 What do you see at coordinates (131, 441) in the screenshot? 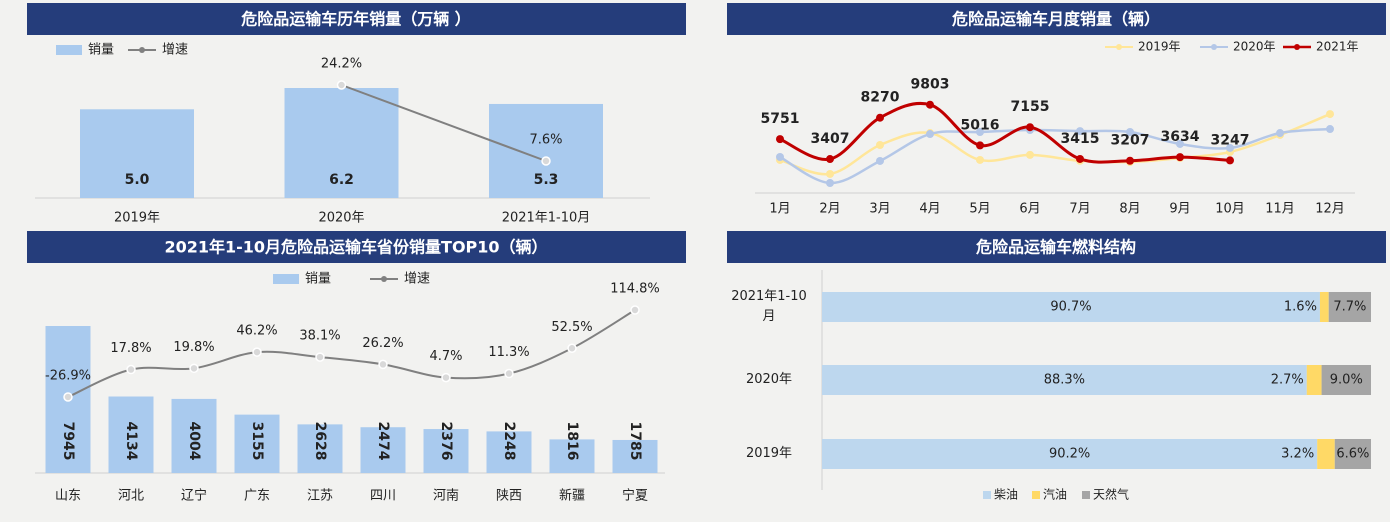
I see `bar-label: 4134` at bounding box center [131, 441].